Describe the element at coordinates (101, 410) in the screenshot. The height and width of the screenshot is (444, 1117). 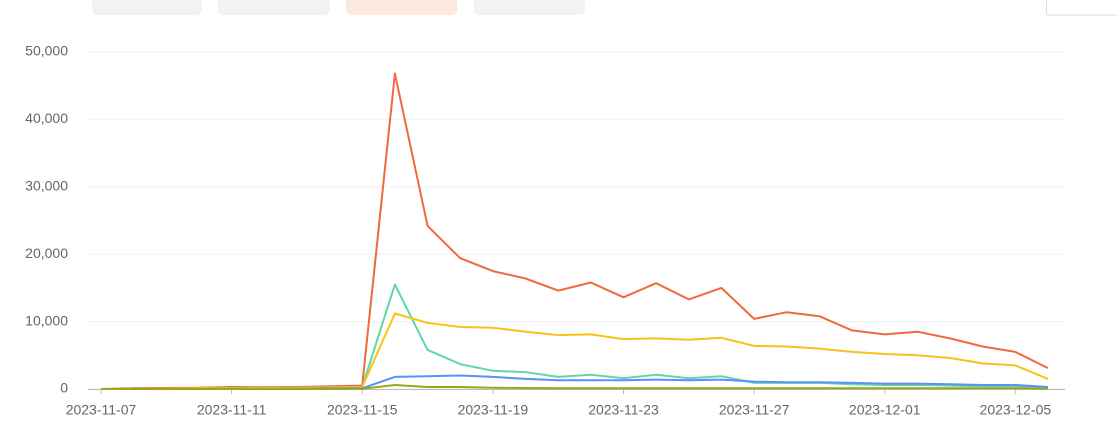
I see `x-tick-label: 2023-11-07` at that location.